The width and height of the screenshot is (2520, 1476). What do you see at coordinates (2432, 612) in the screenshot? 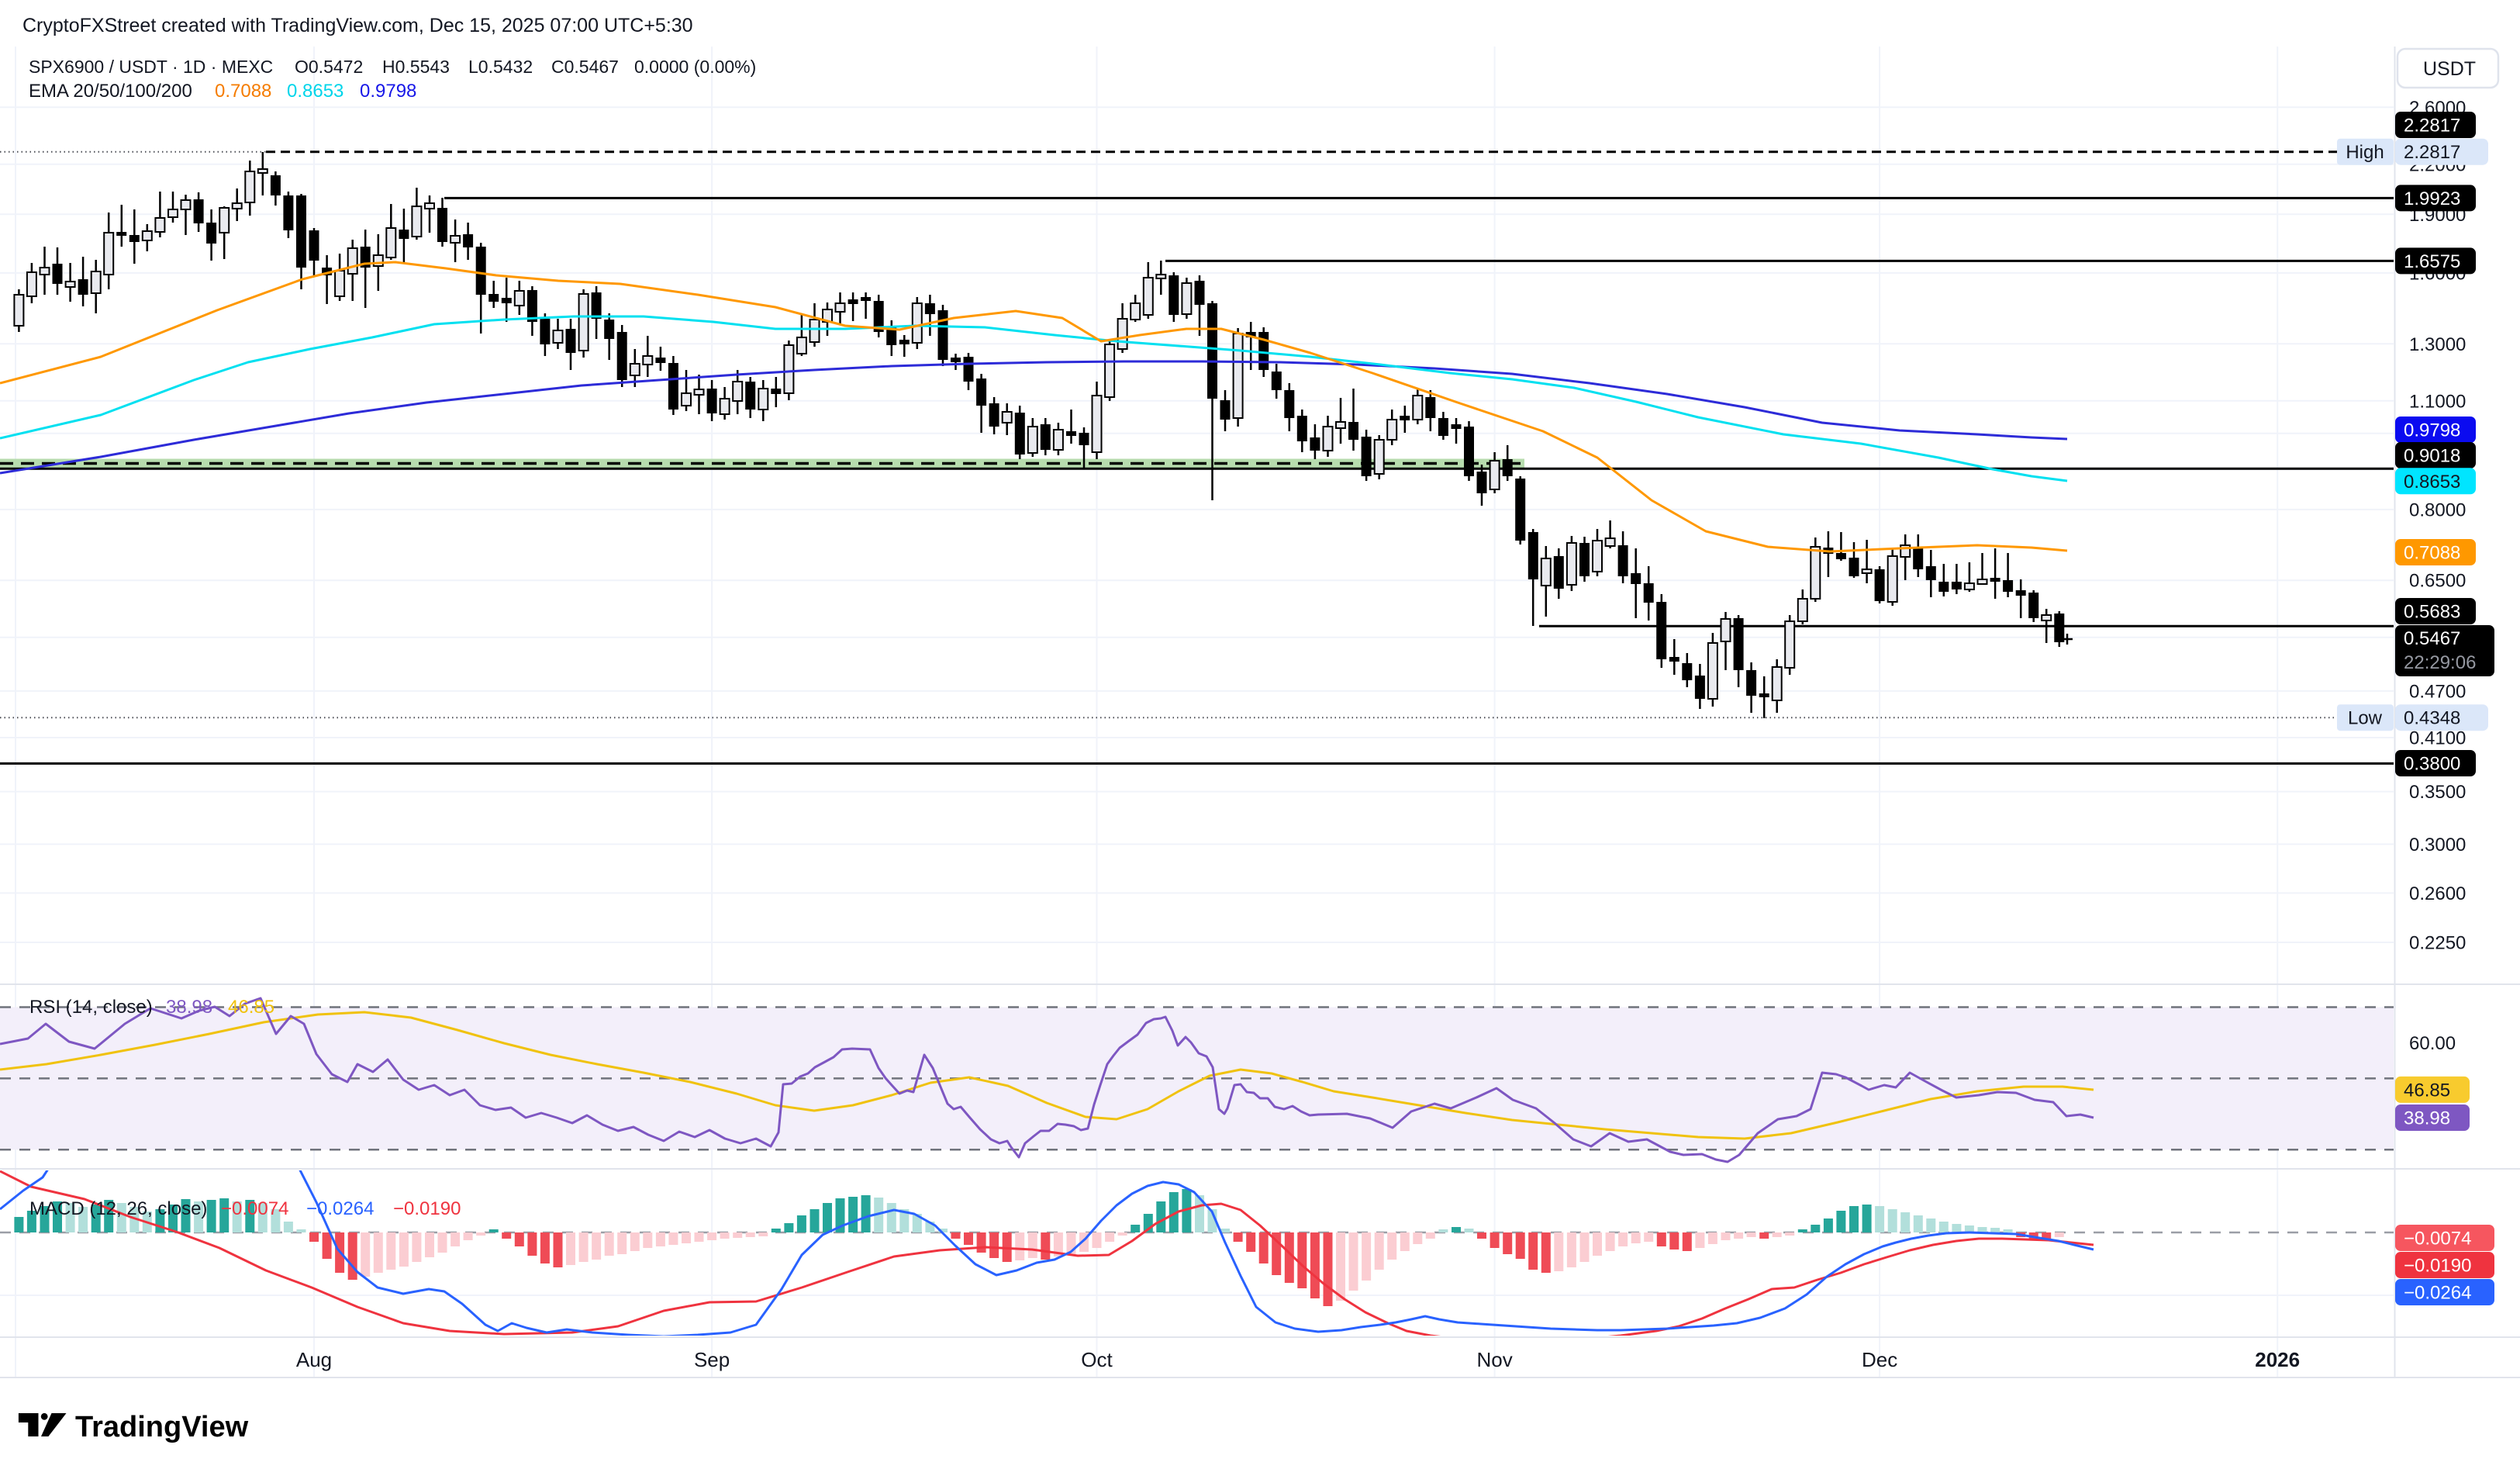
I see `svg-text: 0.5683` at bounding box center [2432, 612].